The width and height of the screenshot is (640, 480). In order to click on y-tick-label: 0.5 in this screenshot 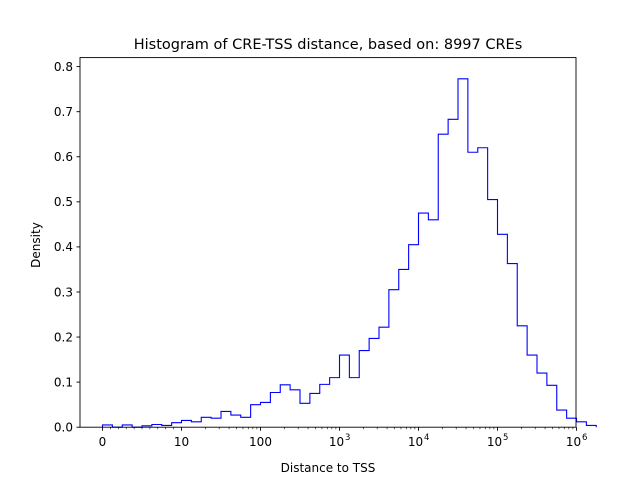, I will do `click(63, 202)`.